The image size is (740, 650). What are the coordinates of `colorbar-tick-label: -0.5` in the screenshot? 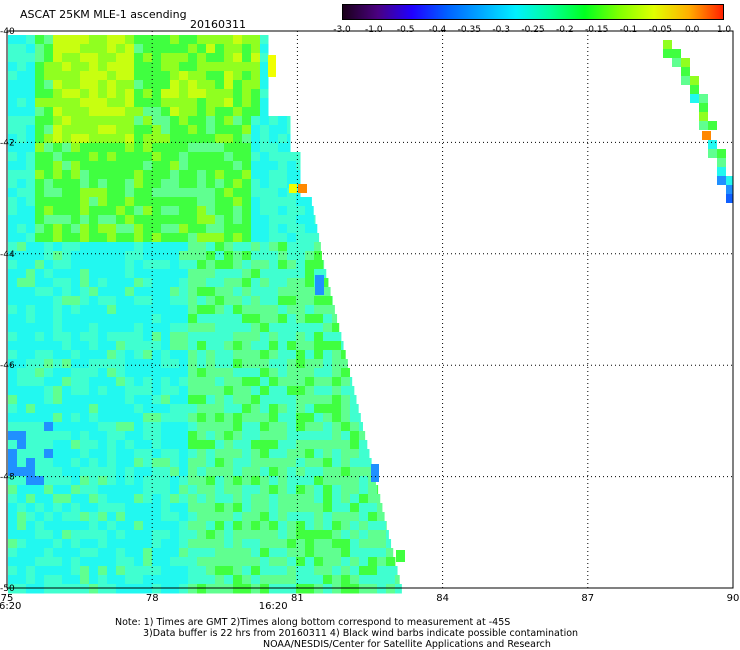 It's located at (405, 30).